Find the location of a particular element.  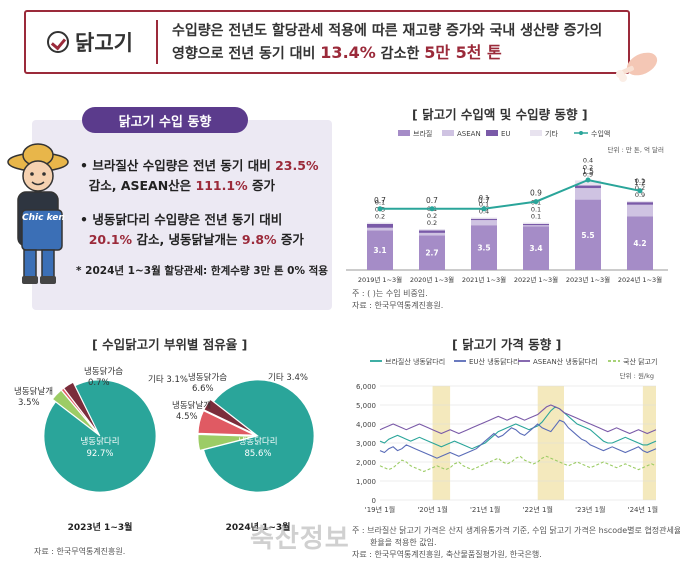

section-title-text: 닭고기 is located at coordinates (104, 43).